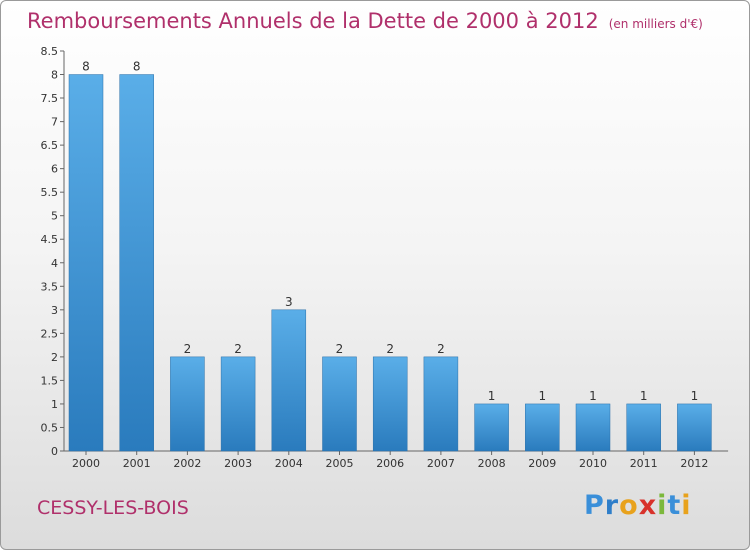 The height and width of the screenshot is (550, 750). I want to click on x-tick-label: 2011, so click(644, 463).